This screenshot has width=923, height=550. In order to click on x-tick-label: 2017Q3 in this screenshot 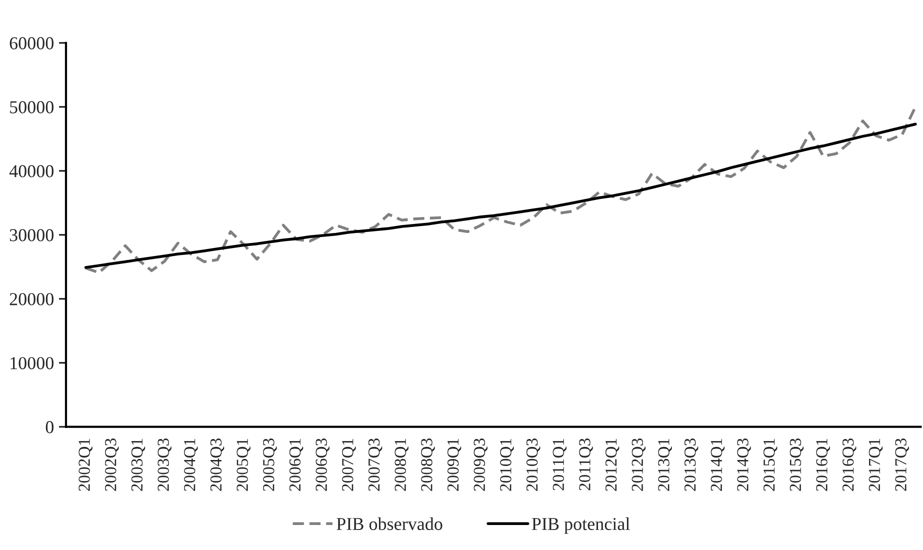, I will do `click(902, 464)`.